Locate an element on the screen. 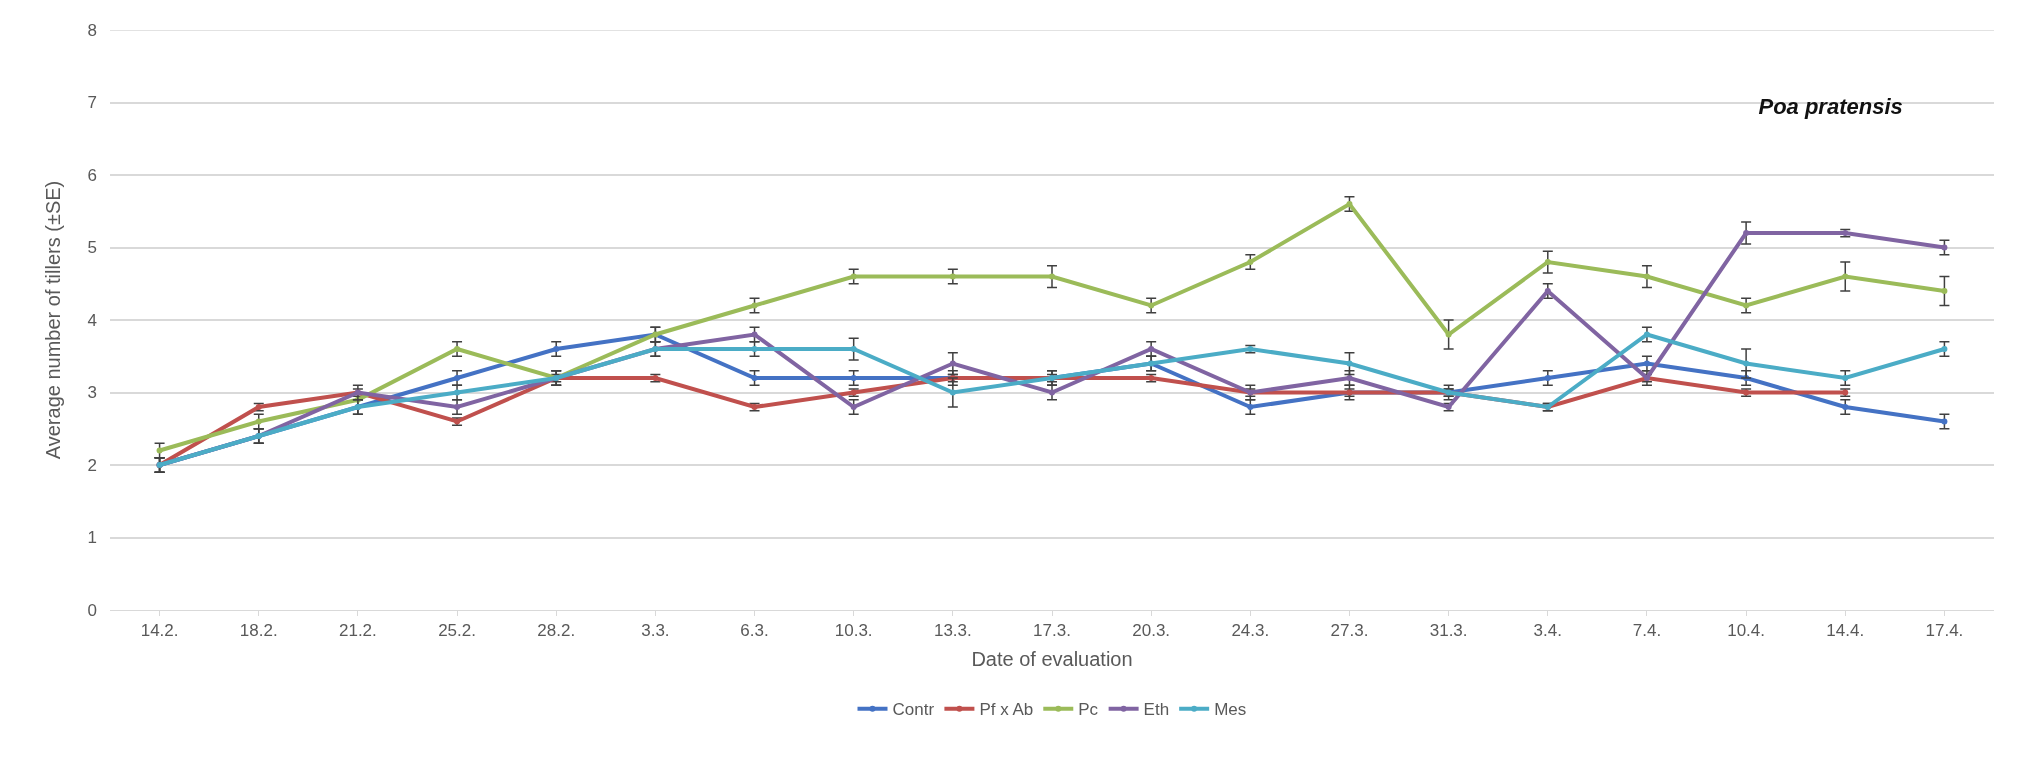  y-tick-label: 4 is located at coordinates (92, 320).